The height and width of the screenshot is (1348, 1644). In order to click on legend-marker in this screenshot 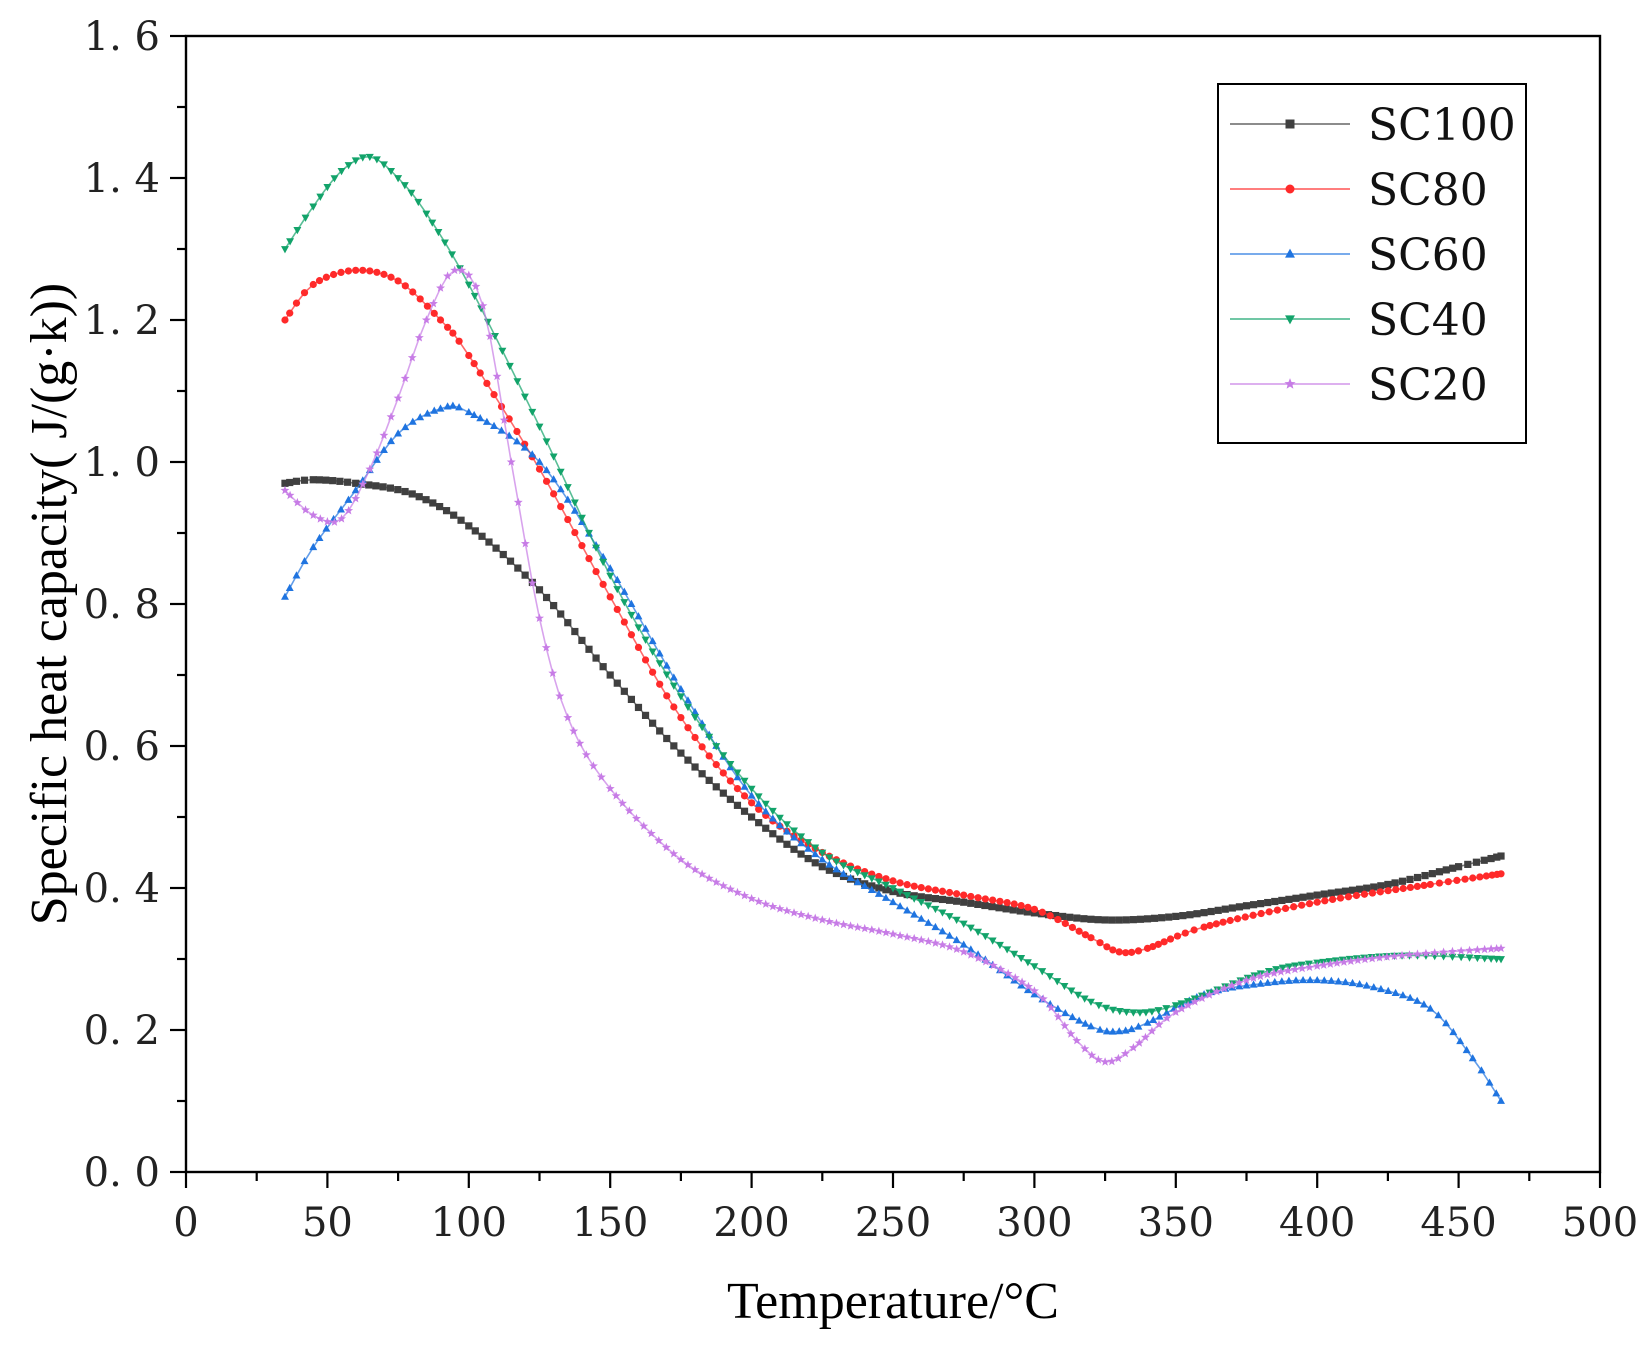, I will do `click(1290, 253)`.